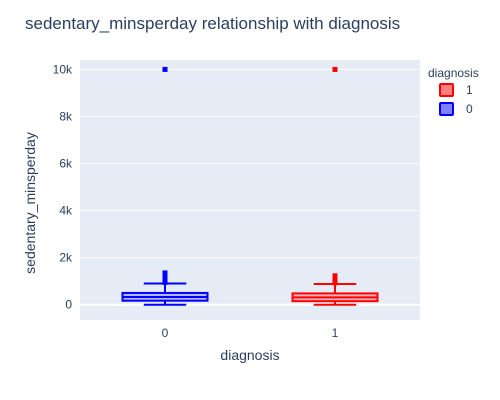  I want to click on y-tick-label: 0, so click(68, 305).